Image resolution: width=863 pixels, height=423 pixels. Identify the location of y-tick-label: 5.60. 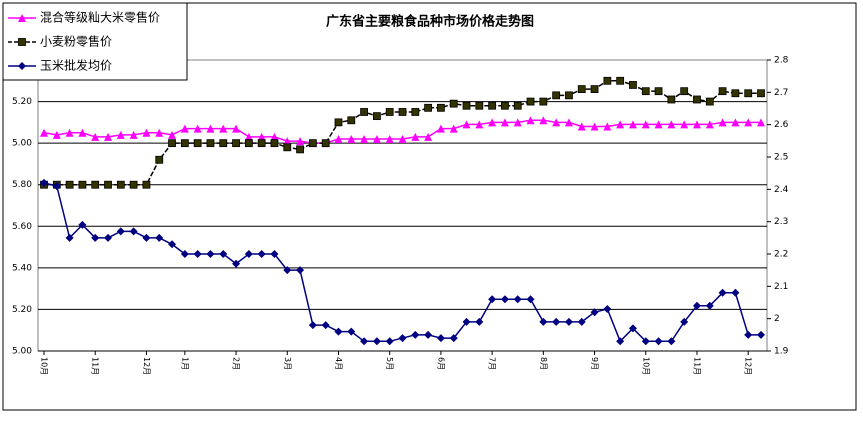
(22, 227).